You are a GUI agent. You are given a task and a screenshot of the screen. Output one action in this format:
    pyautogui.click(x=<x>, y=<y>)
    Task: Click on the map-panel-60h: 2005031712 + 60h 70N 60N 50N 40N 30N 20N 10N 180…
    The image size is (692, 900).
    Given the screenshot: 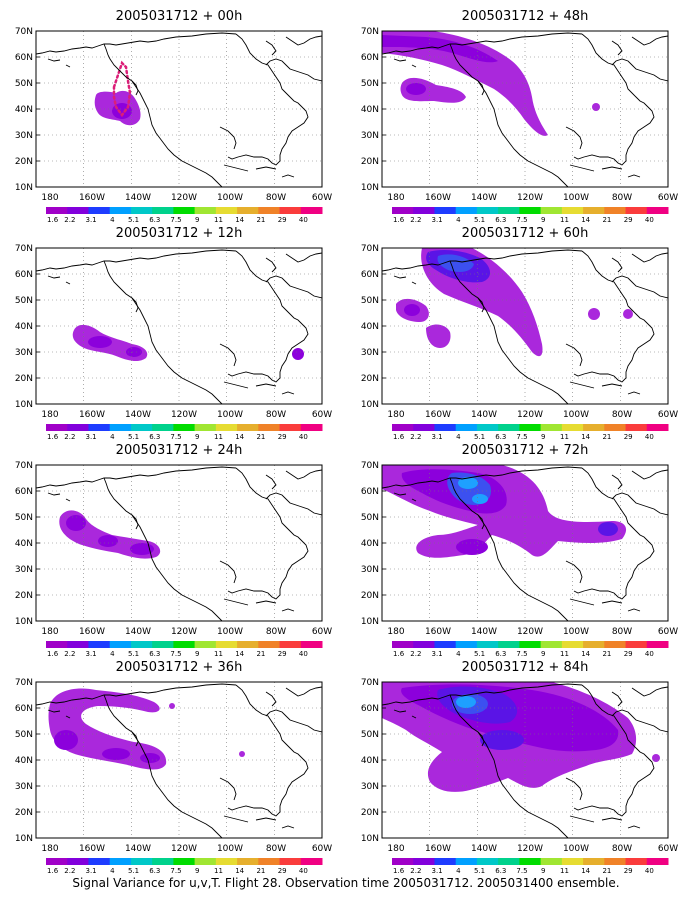 What is the action you would take?
    pyautogui.click(x=519, y=333)
    